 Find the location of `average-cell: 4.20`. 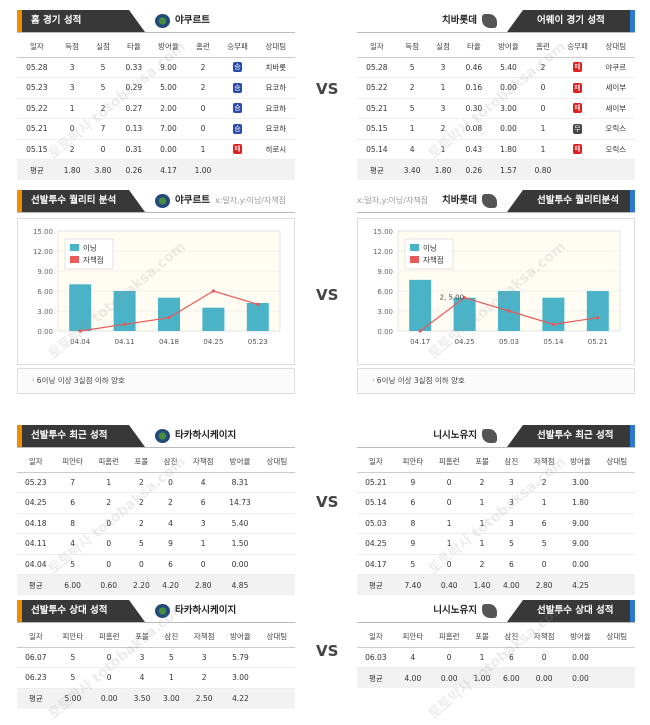

average-cell: 4.20 is located at coordinates (170, 584).